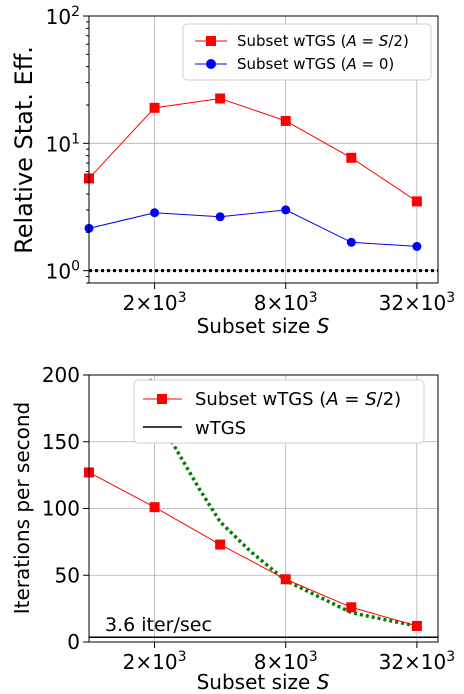  I want to click on legend-label-wtgs: wTGS, so click(220, 428).